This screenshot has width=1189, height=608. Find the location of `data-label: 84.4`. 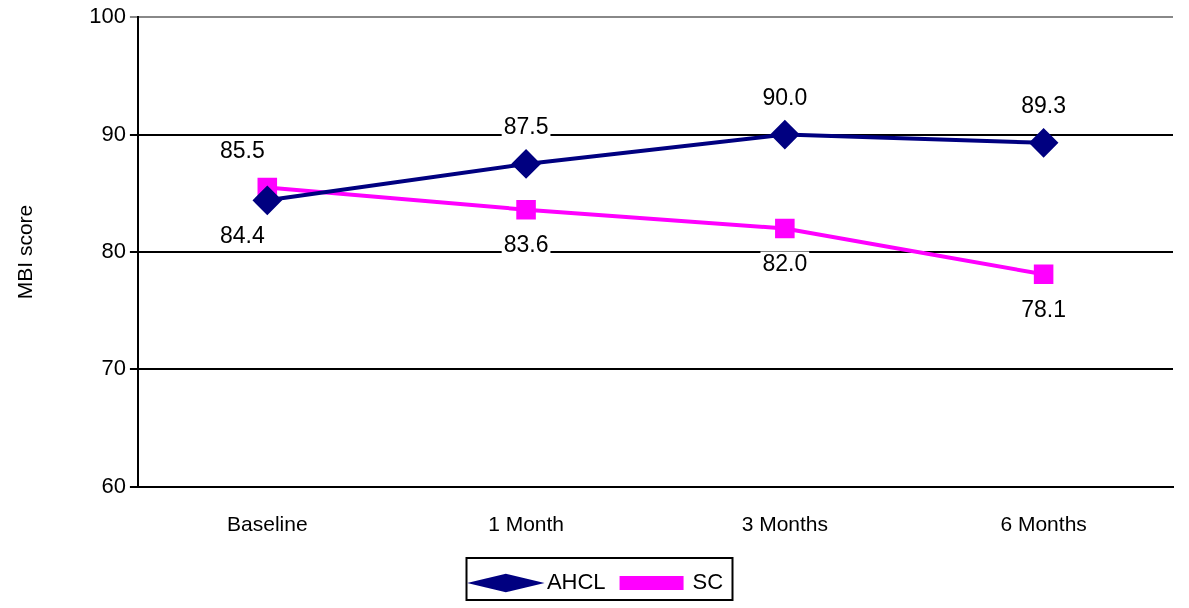

data-label: 84.4 is located at coordinates (242, 234).